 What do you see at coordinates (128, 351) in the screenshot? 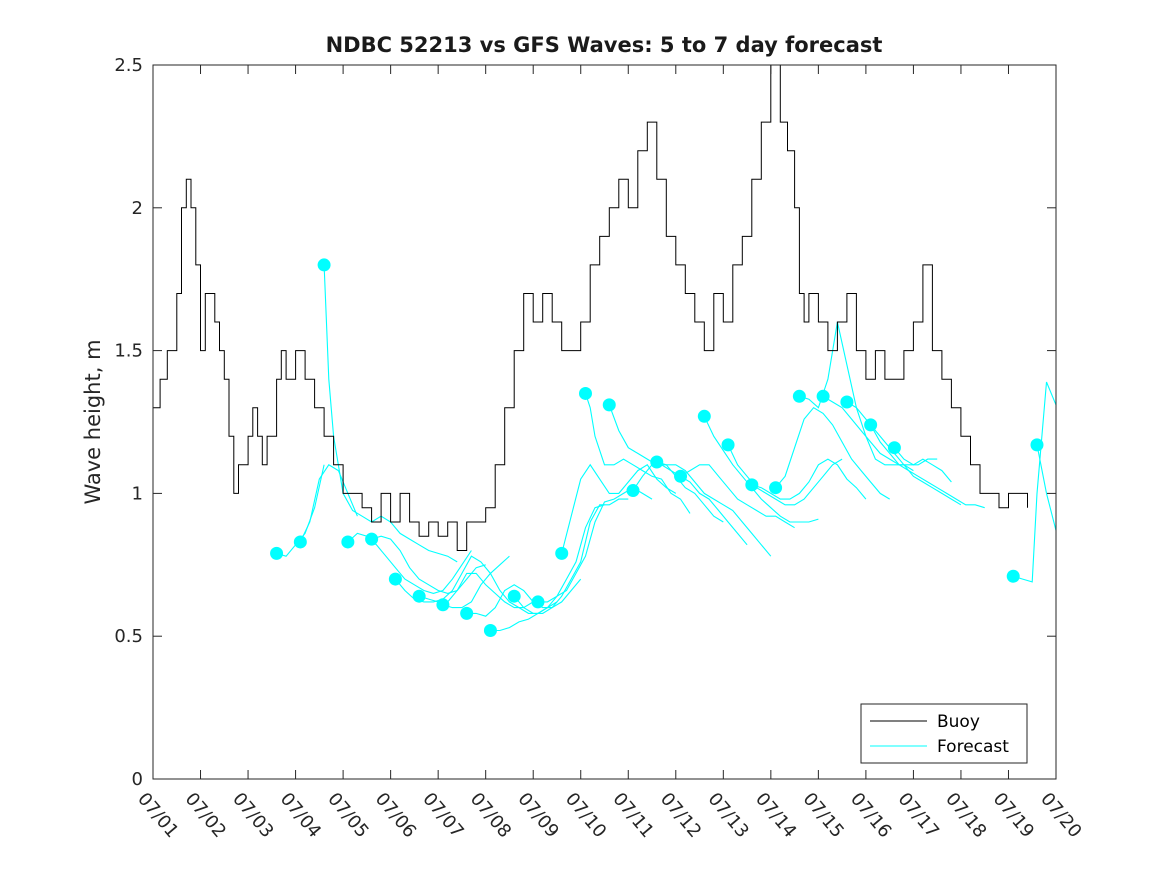
I see `y-tick-label: 1.5` at bounding box center [128, 351].